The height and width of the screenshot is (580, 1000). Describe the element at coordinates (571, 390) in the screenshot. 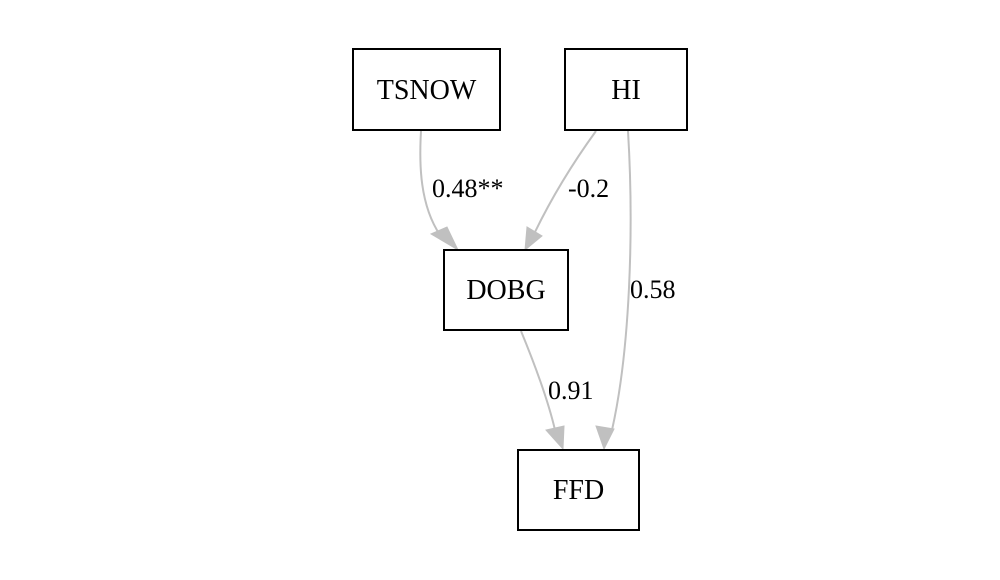

I see `edge-label-dobg-ffd: 0.91` at that location.